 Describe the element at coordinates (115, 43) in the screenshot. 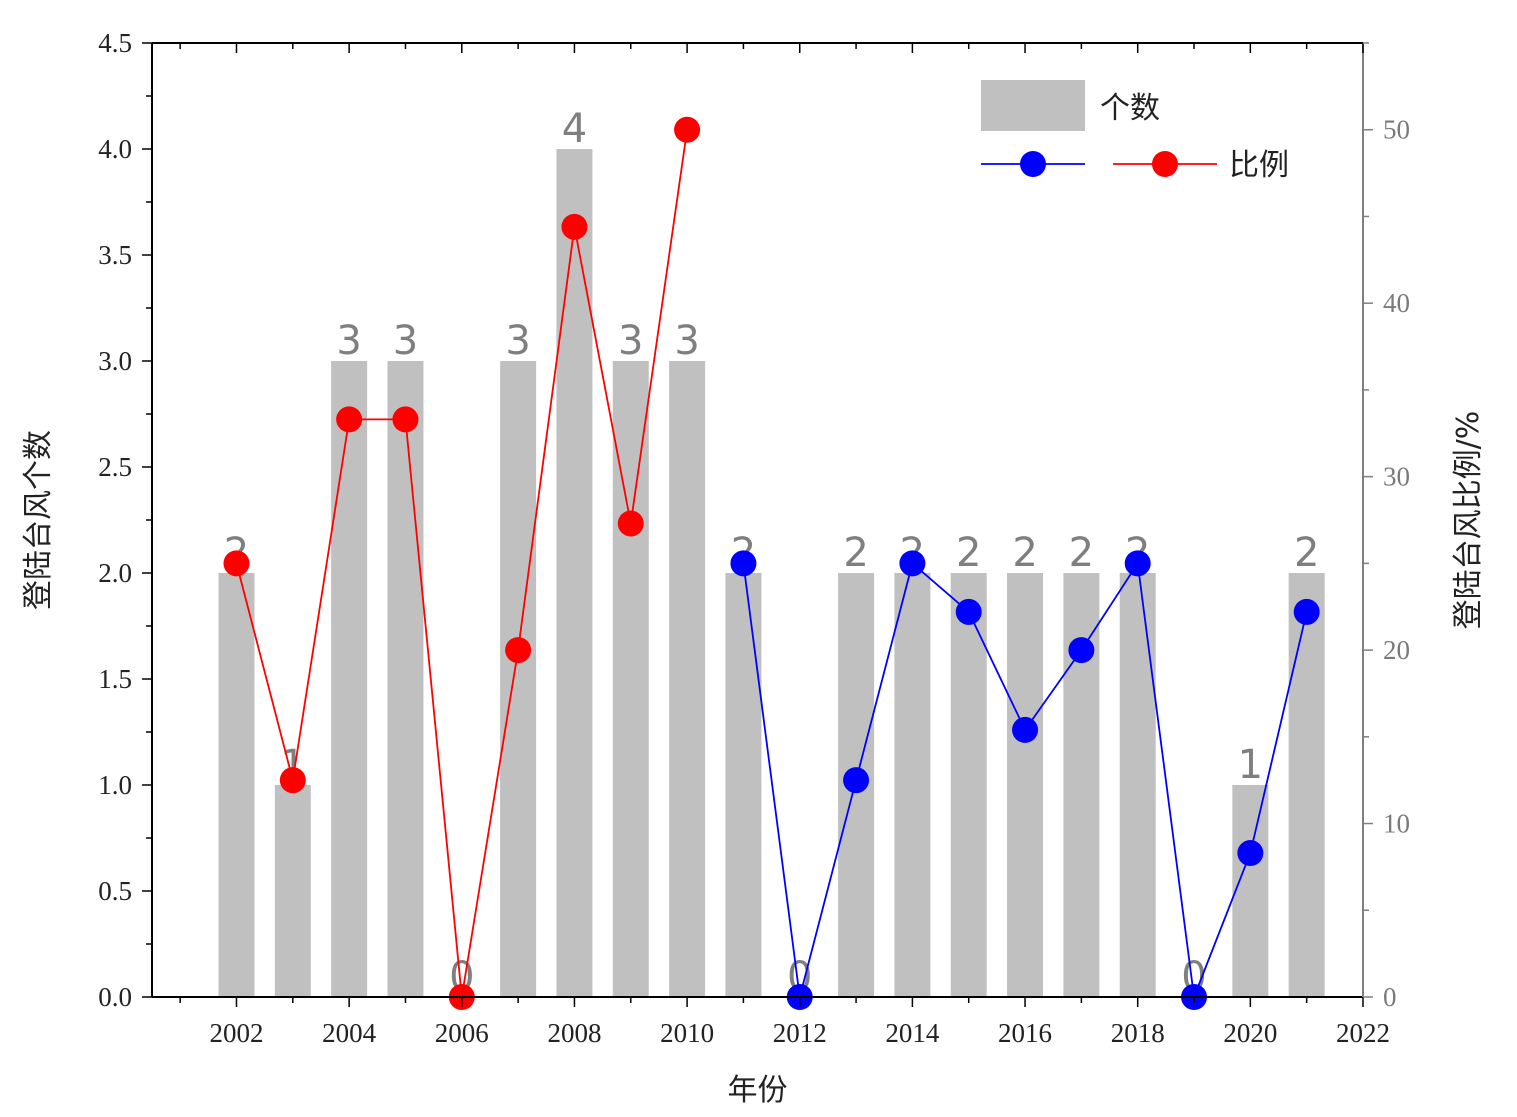

I see `y-left-tick-label-4.5: 4.5` at that location.